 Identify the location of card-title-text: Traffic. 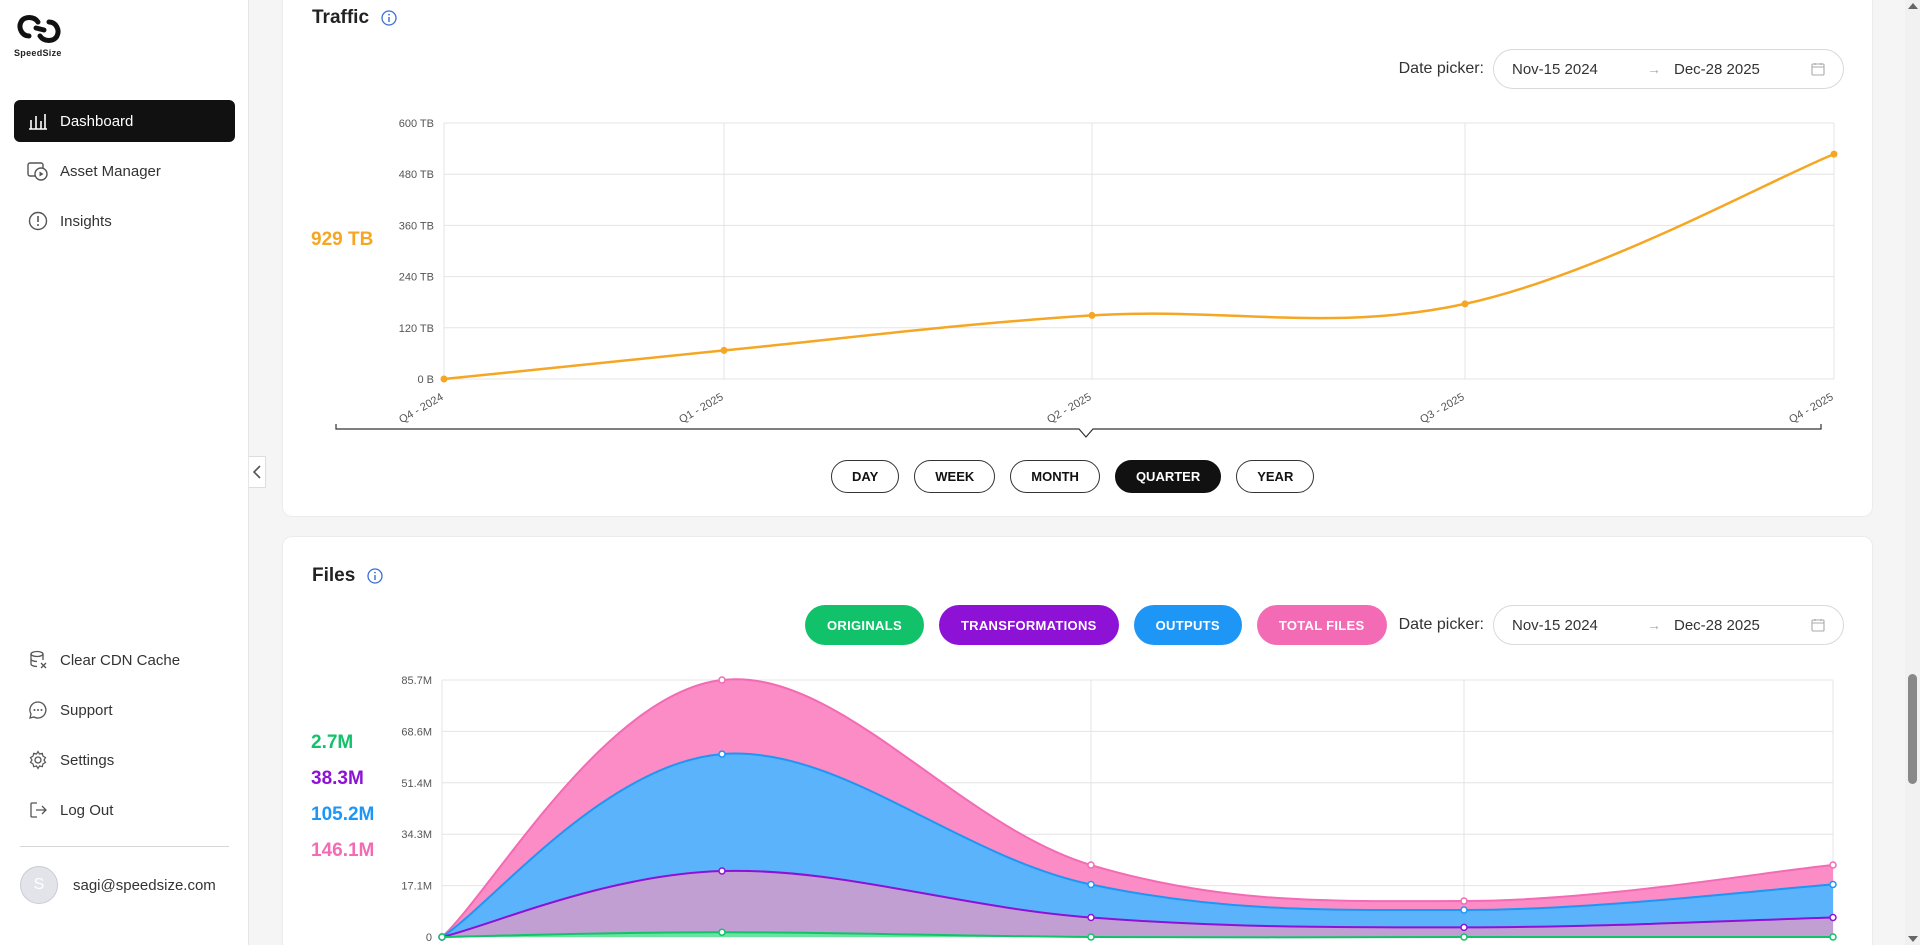
(341, 17).